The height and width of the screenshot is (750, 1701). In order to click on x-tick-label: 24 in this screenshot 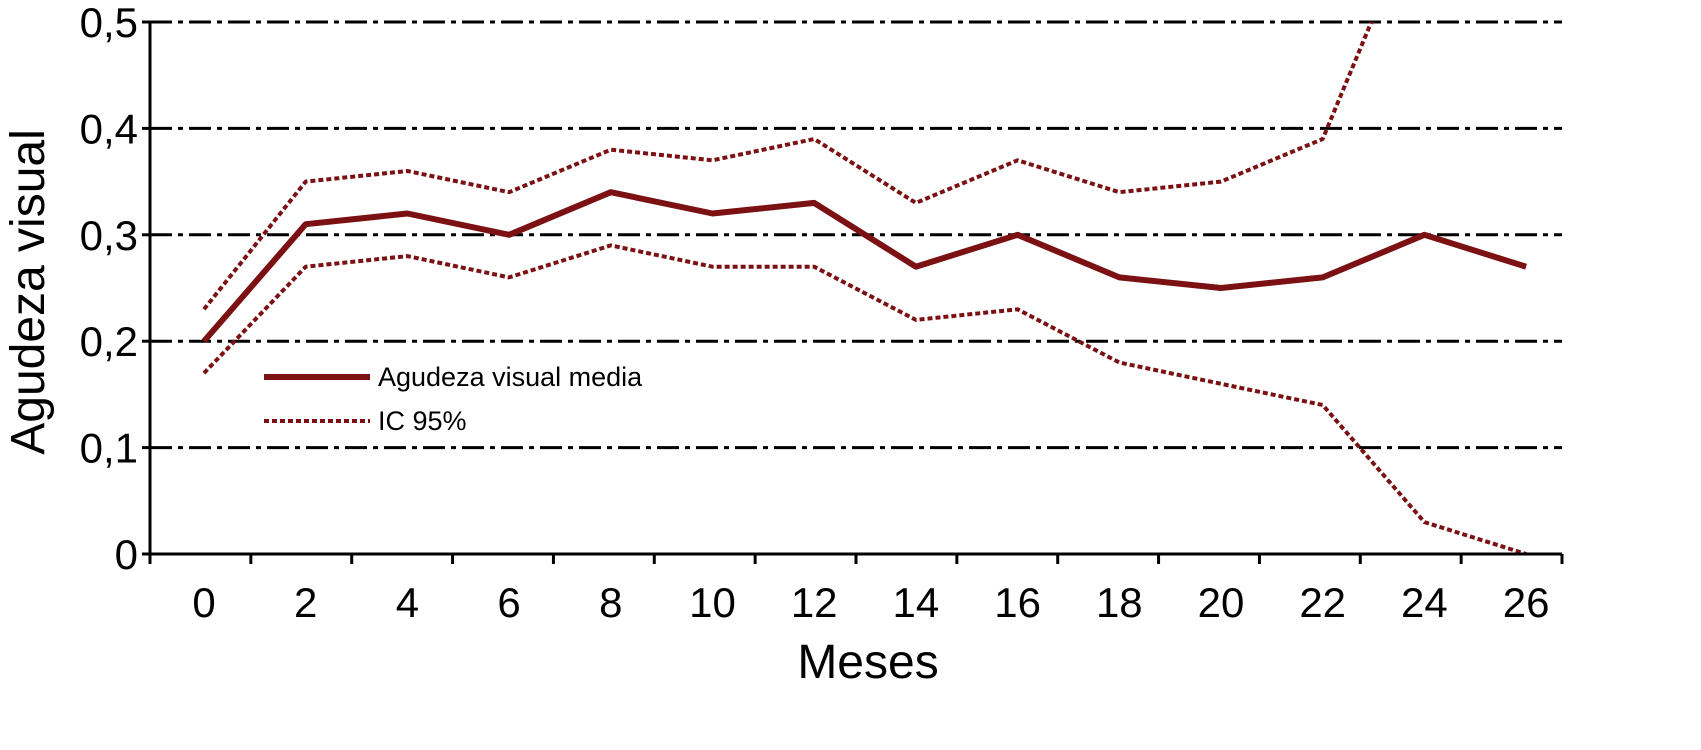, I will do `click(1424, 602)`.